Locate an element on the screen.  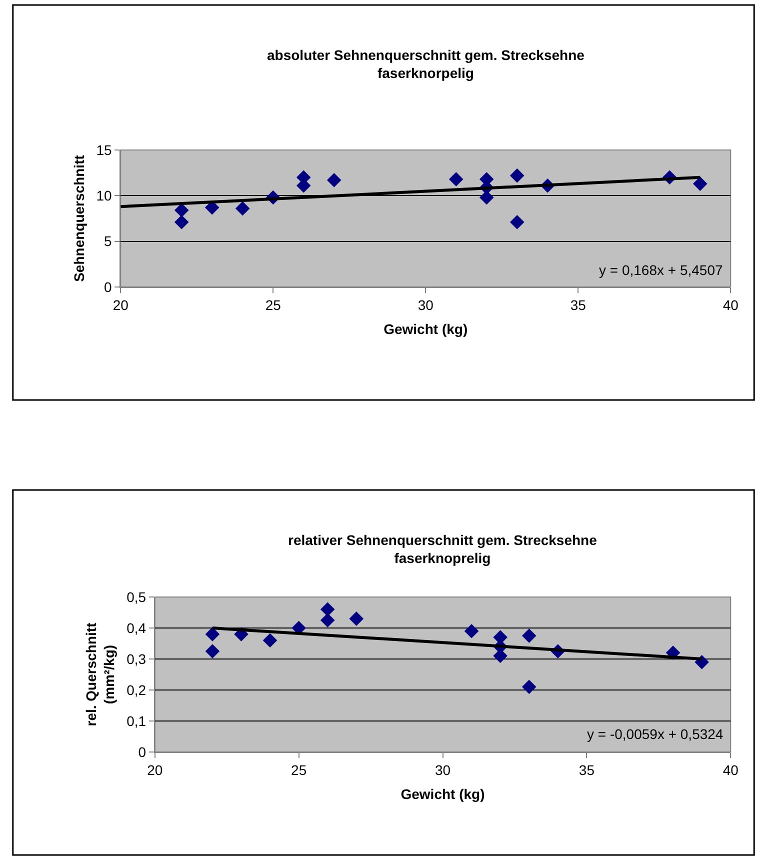
y-tick-label: 15 is located at coordinates (104, 150).